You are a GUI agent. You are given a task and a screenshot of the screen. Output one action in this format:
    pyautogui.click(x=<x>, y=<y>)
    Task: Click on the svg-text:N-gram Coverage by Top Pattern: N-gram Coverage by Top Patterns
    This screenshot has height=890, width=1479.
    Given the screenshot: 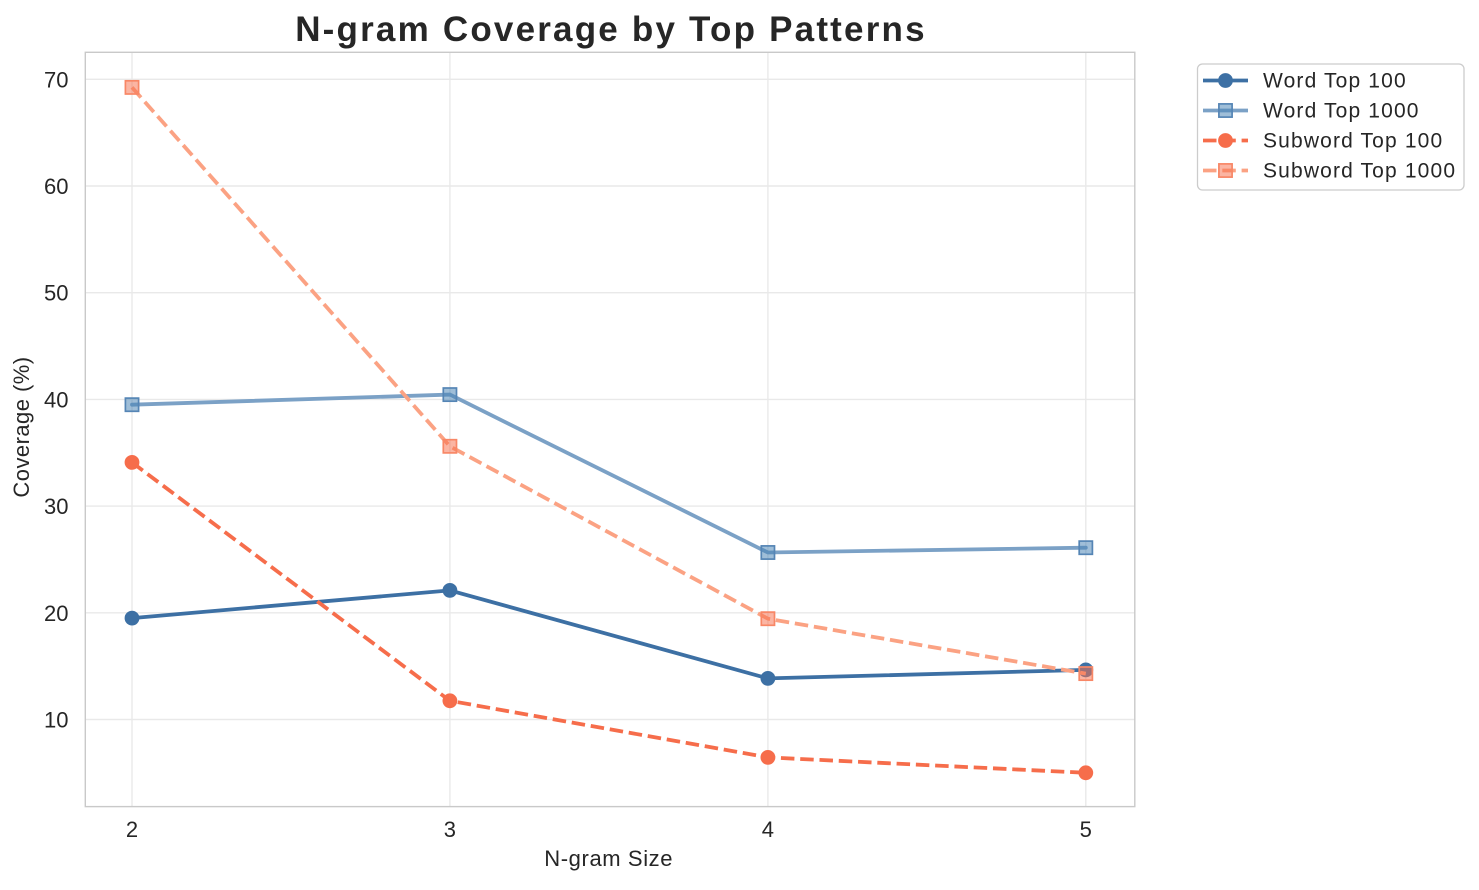 What is the action you would take?
    pyautogui.click(x=611, y=29)
    